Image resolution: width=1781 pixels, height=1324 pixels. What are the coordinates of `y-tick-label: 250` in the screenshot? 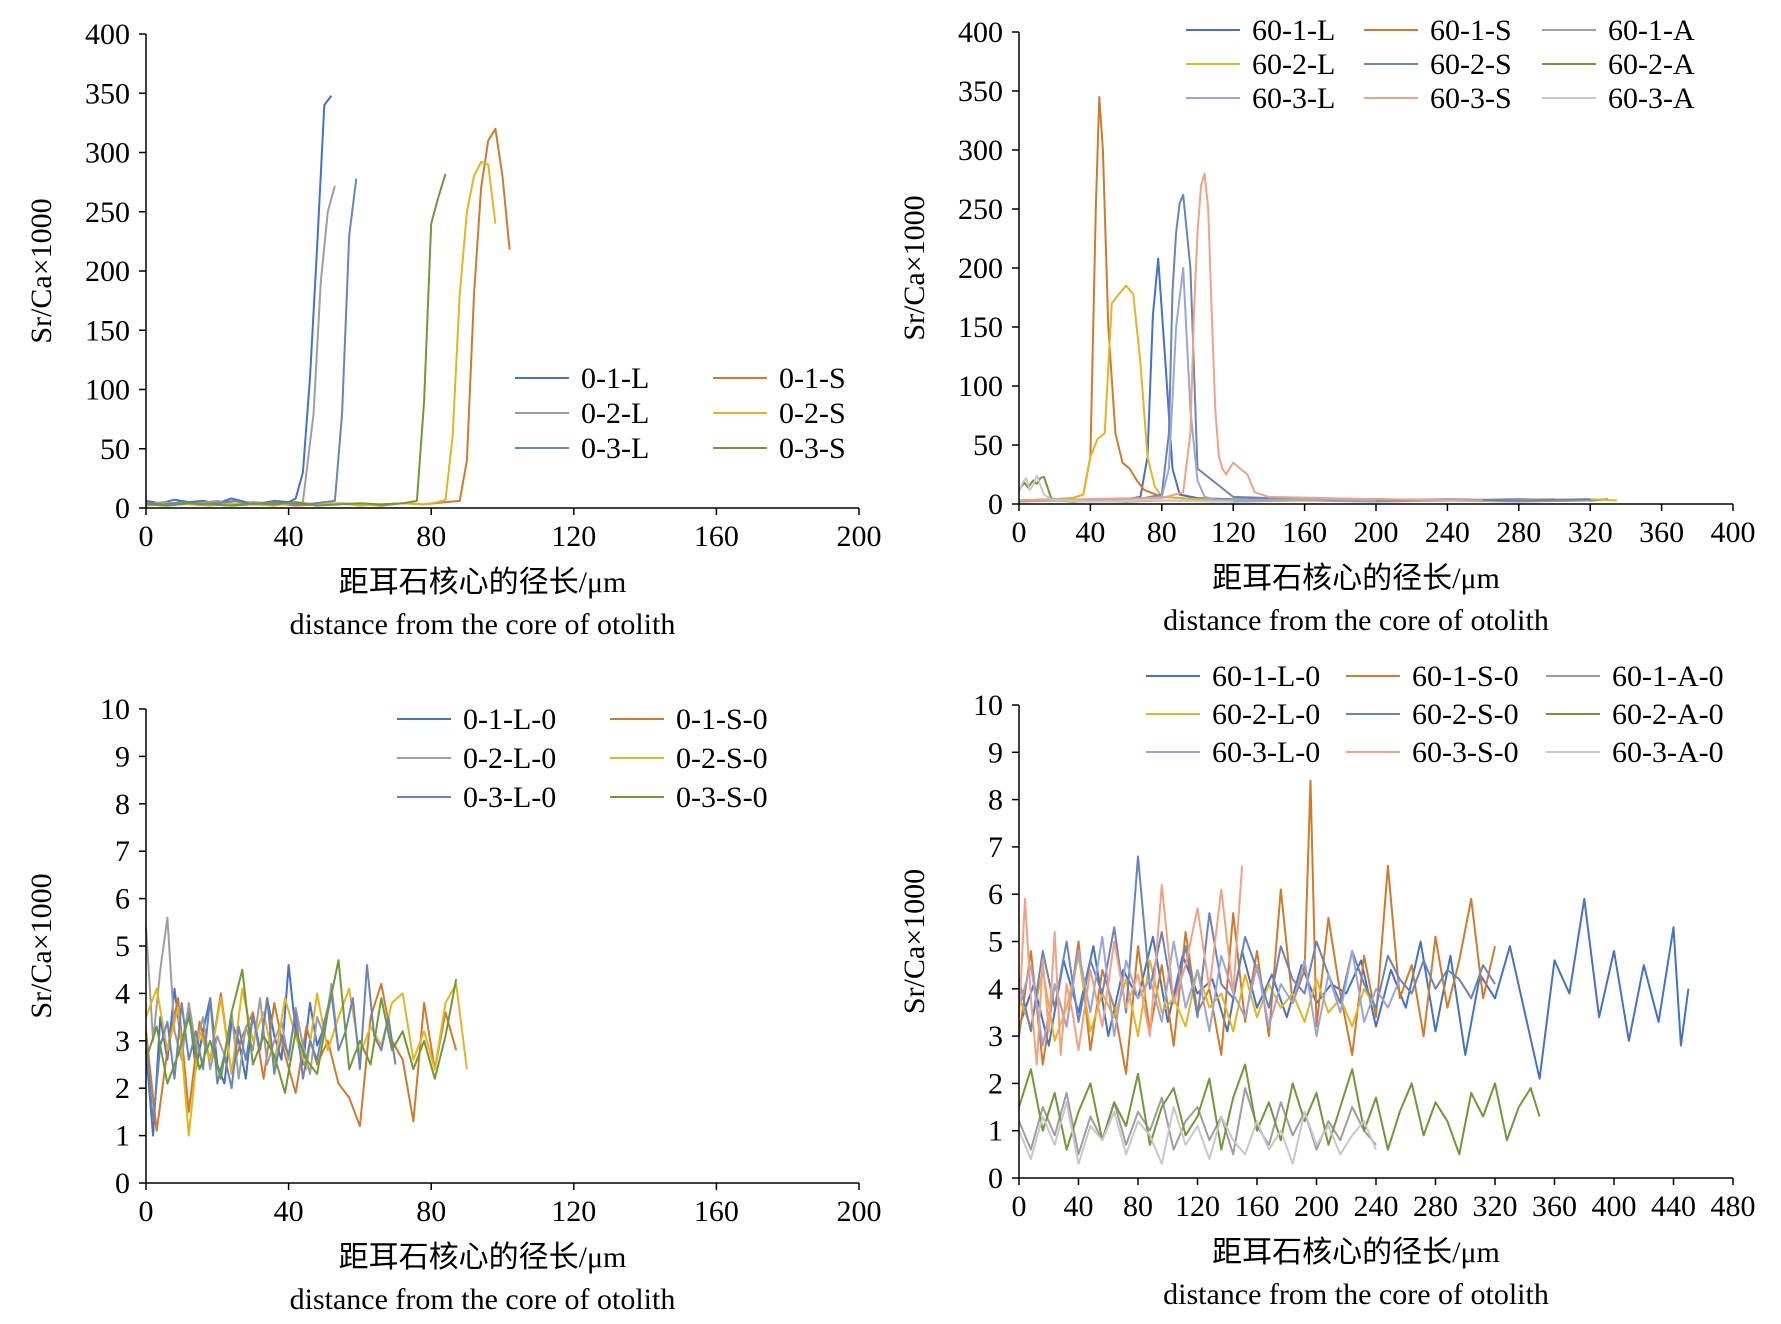 It's located at (107, 212).